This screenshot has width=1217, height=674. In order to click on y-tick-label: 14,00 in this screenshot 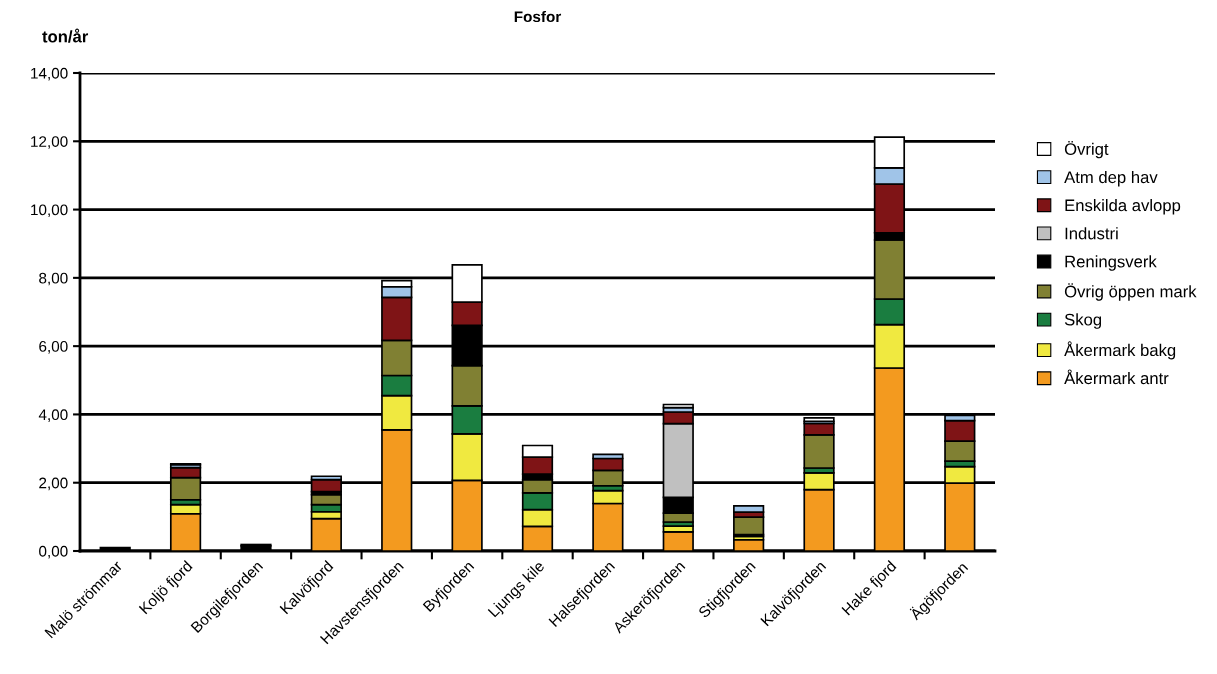, I will do `click(49, 74)`.